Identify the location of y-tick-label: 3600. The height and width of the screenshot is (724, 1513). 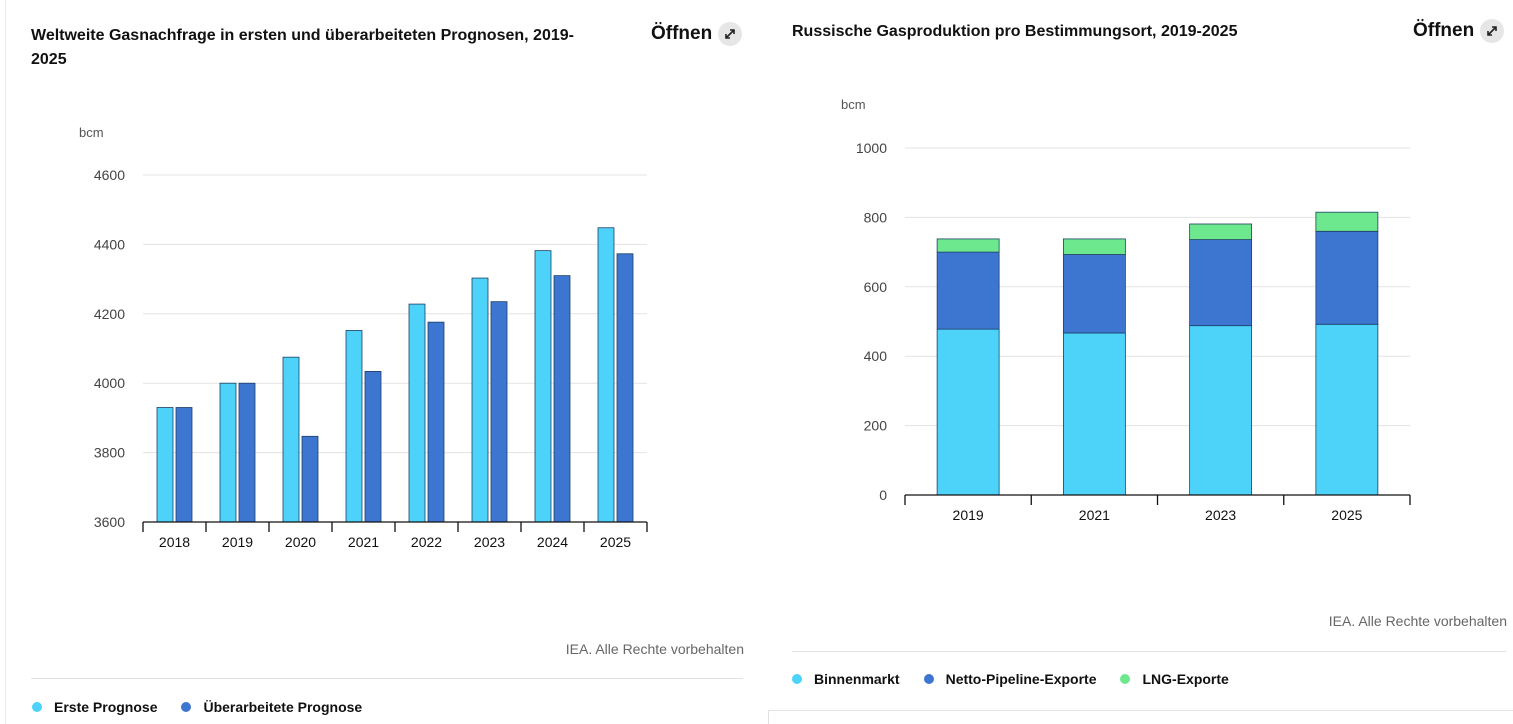
(109, 522).